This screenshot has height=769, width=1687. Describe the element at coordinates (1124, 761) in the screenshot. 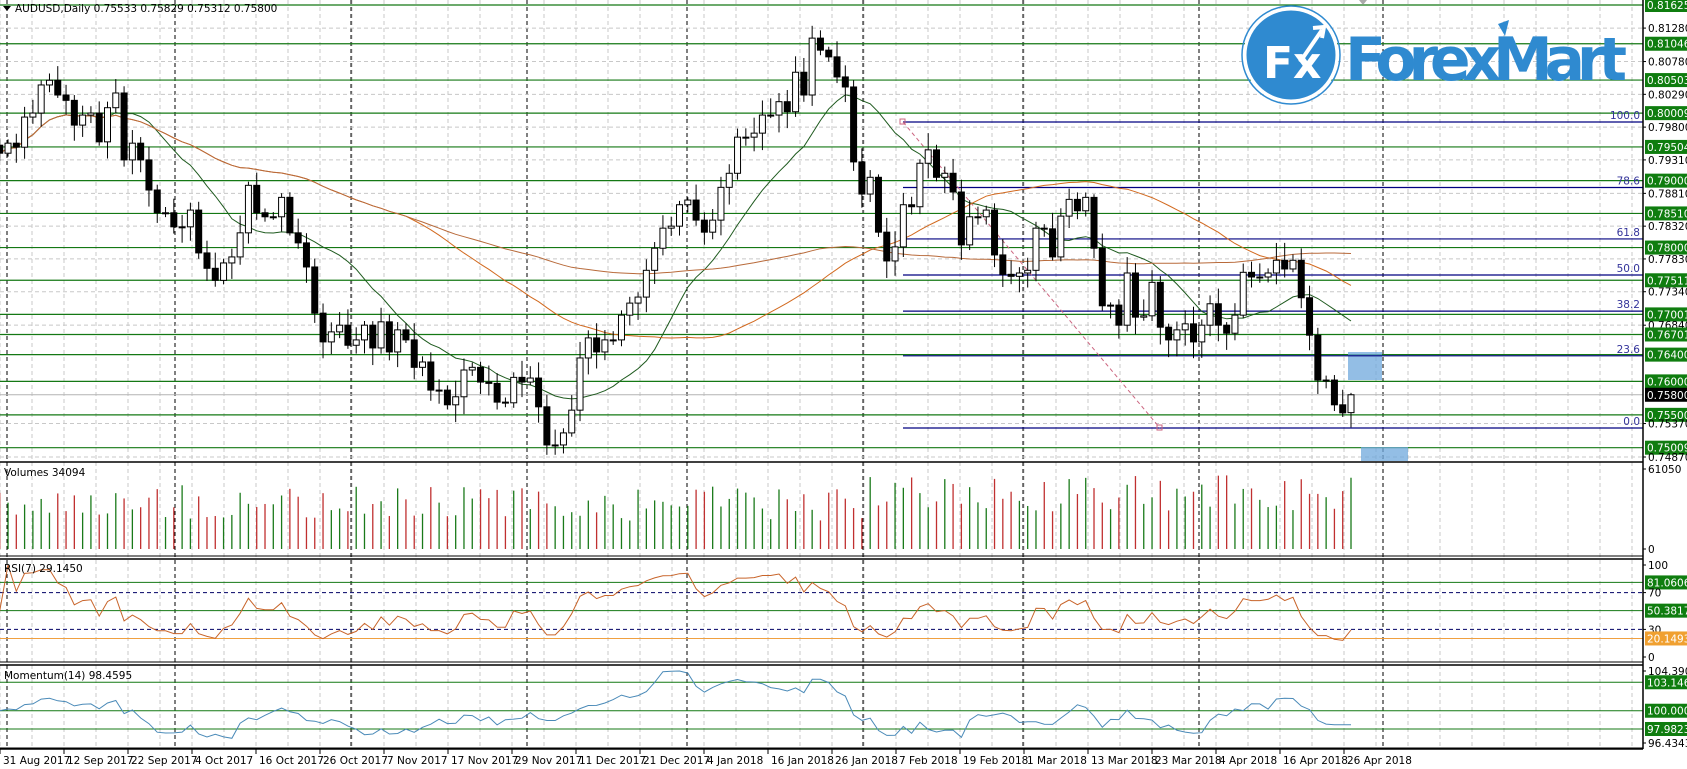

I see `date-label: 13 Mar 2018` at that location.